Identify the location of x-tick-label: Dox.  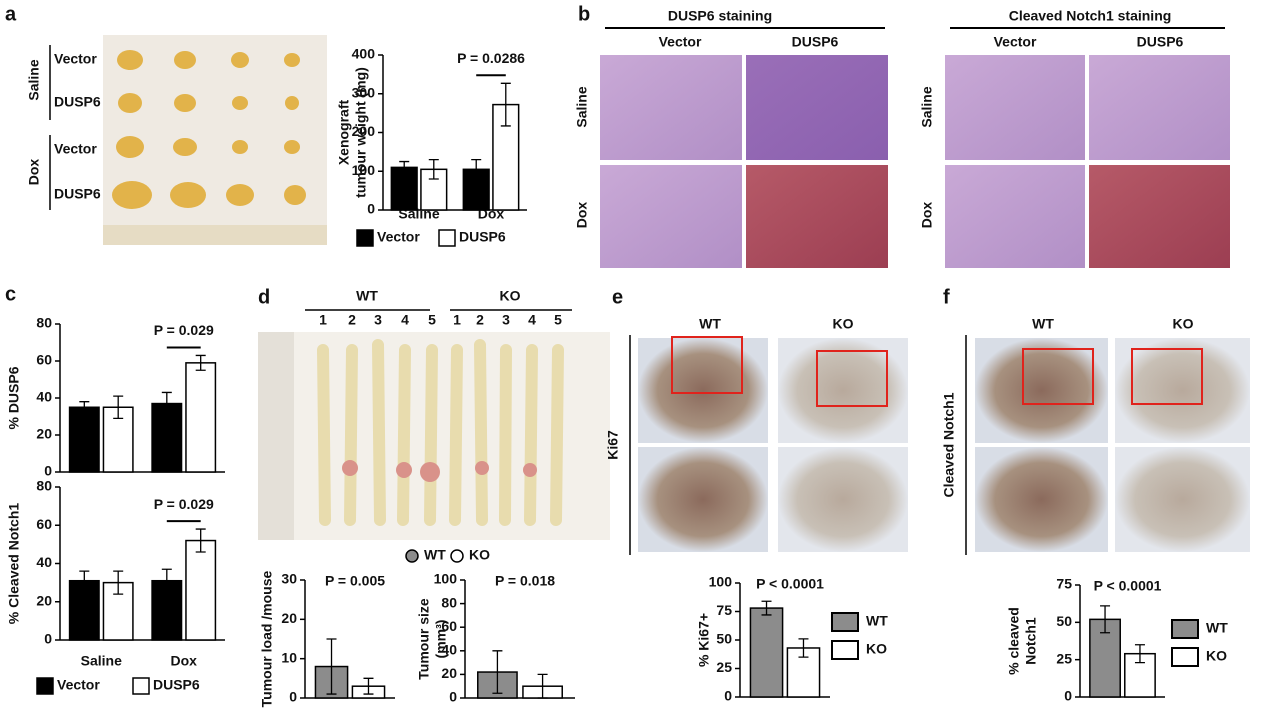
(184, 661).